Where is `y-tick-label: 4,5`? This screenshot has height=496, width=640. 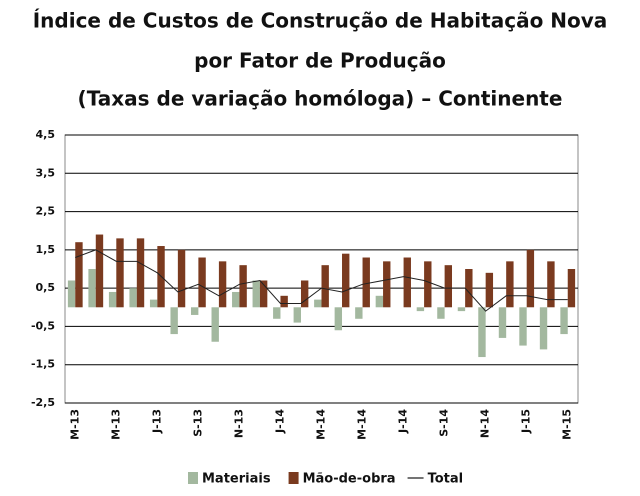 y-tick-label: 4,5 is located at coordinates (46, 134).